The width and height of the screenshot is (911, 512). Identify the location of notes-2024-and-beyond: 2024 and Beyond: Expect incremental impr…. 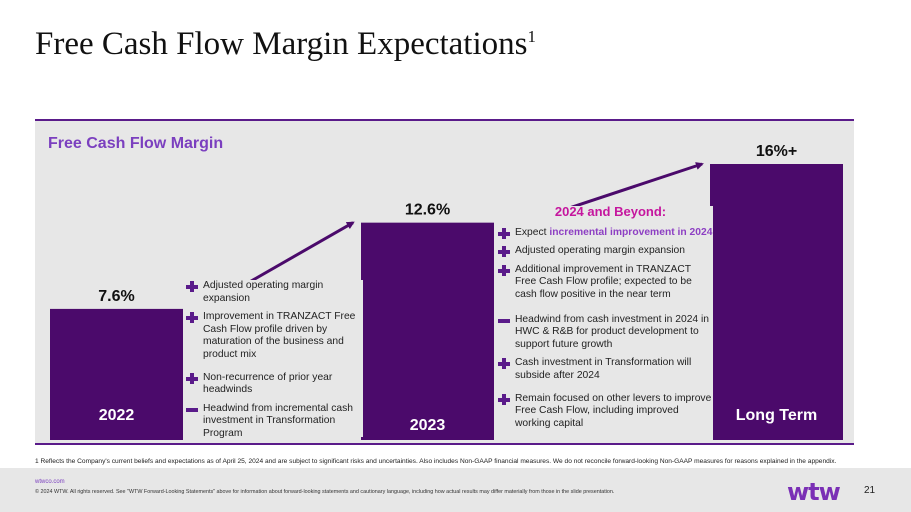
(603, 322).